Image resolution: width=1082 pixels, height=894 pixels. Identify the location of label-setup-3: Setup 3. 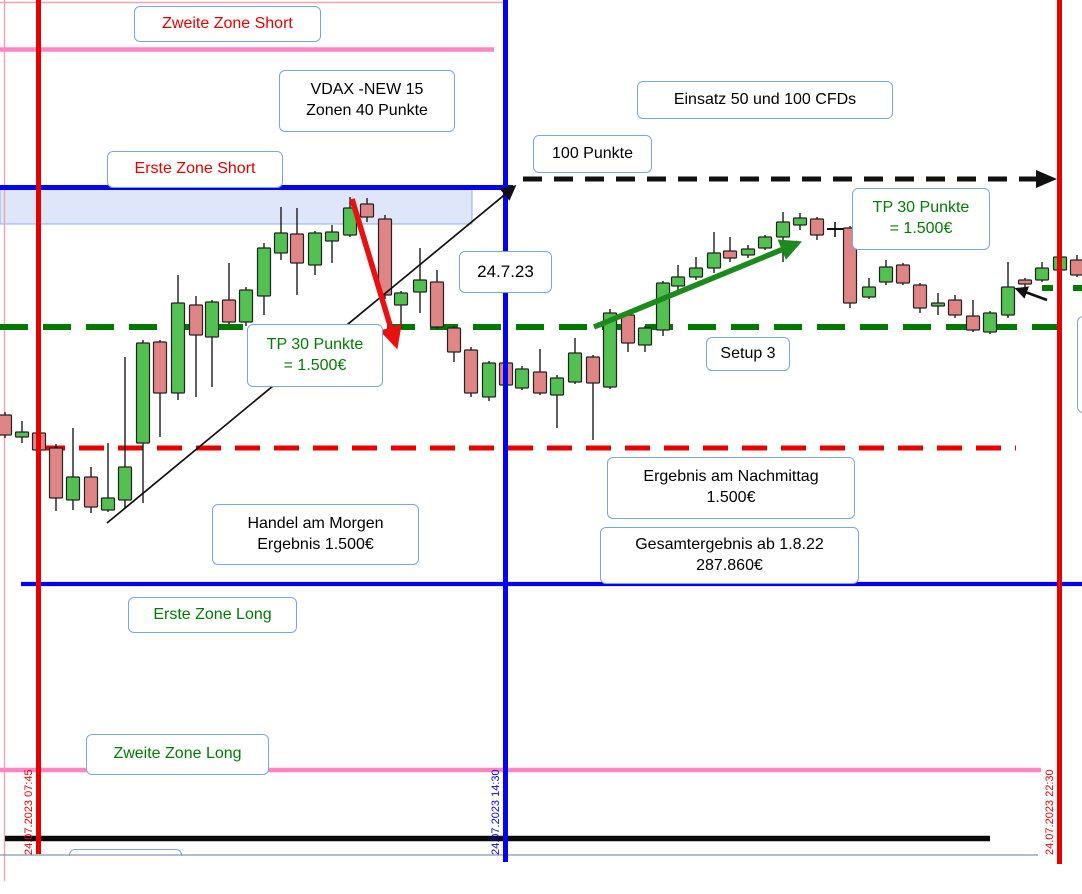
(748, 354).